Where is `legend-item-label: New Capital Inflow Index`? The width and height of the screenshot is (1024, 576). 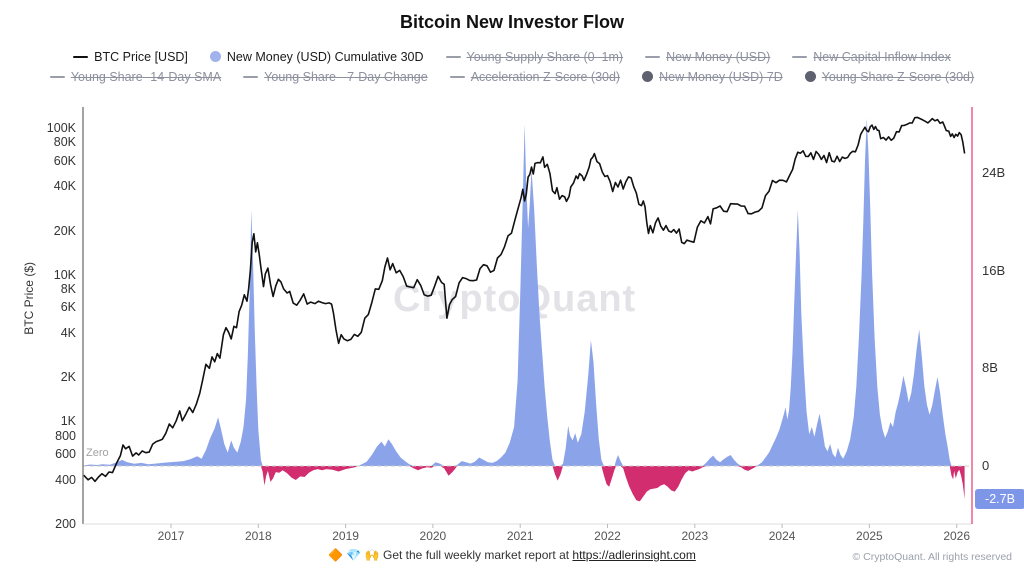
legend-item-label: New Capital Inflow Index is located at coordinates (882, 56).